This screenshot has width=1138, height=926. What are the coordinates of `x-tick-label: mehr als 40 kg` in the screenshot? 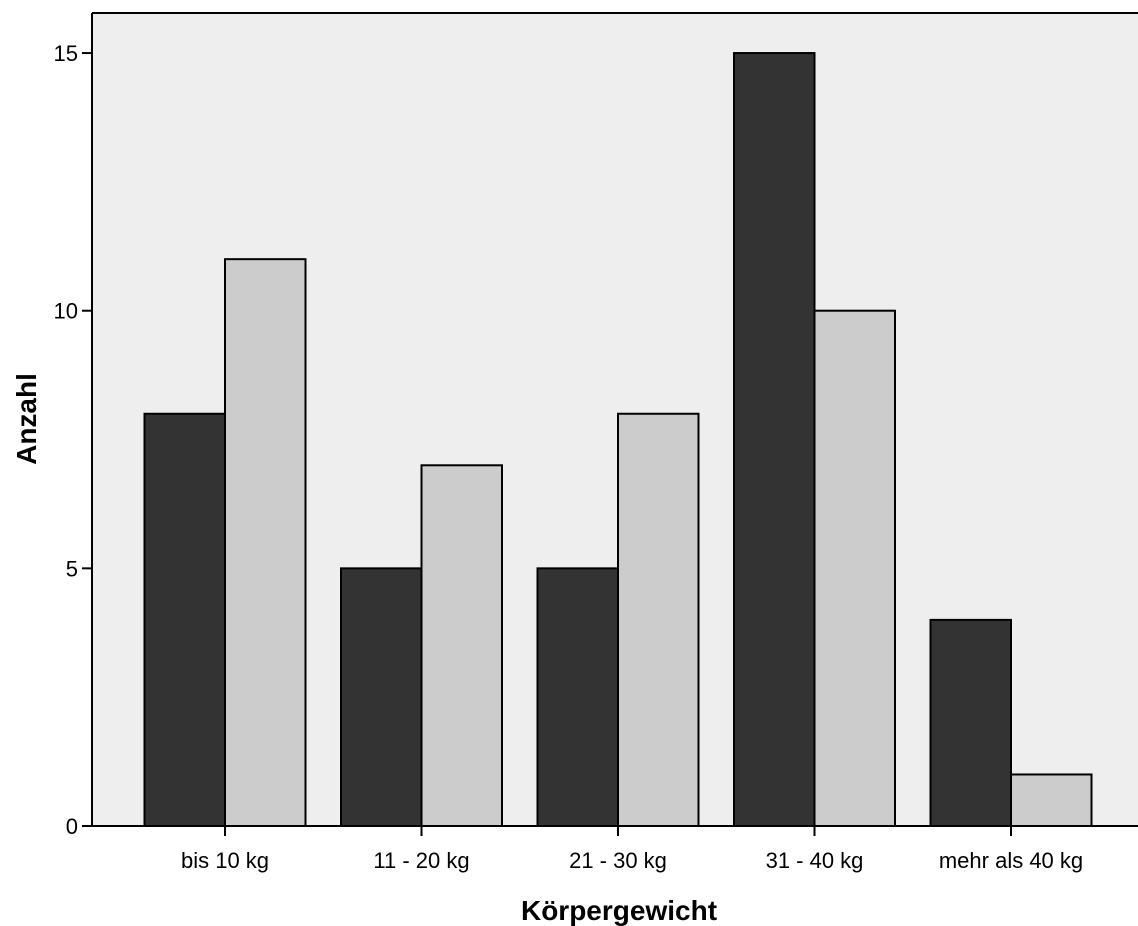 It's located at (1011, 860).